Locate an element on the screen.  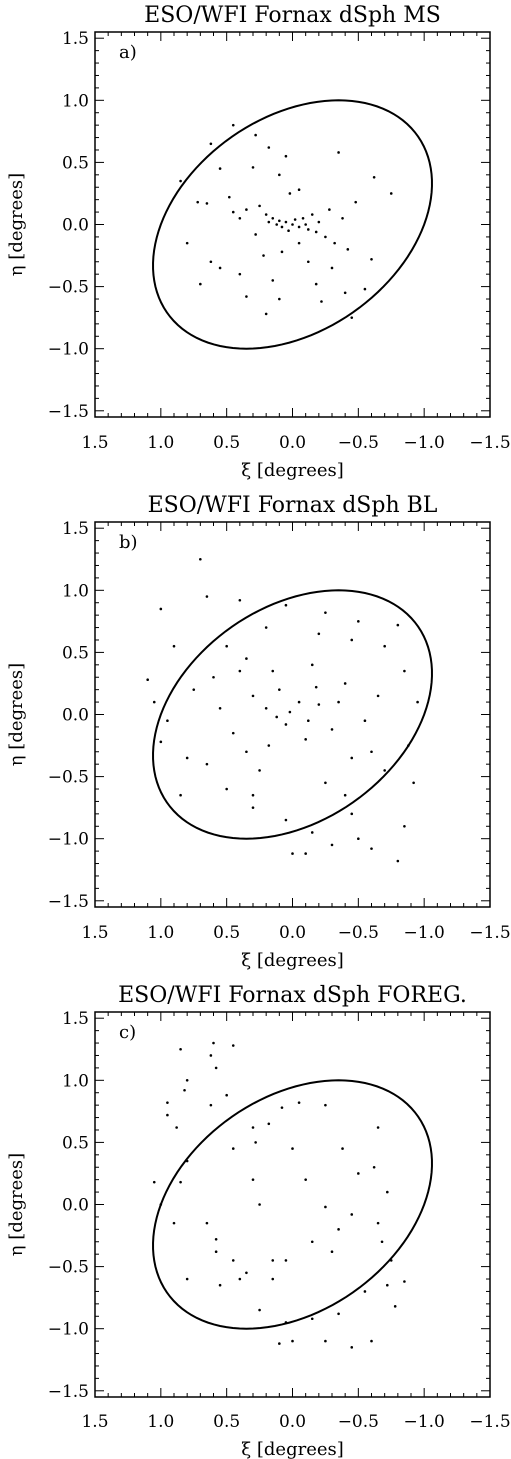
data-points is located at coordinates (279, 1195).